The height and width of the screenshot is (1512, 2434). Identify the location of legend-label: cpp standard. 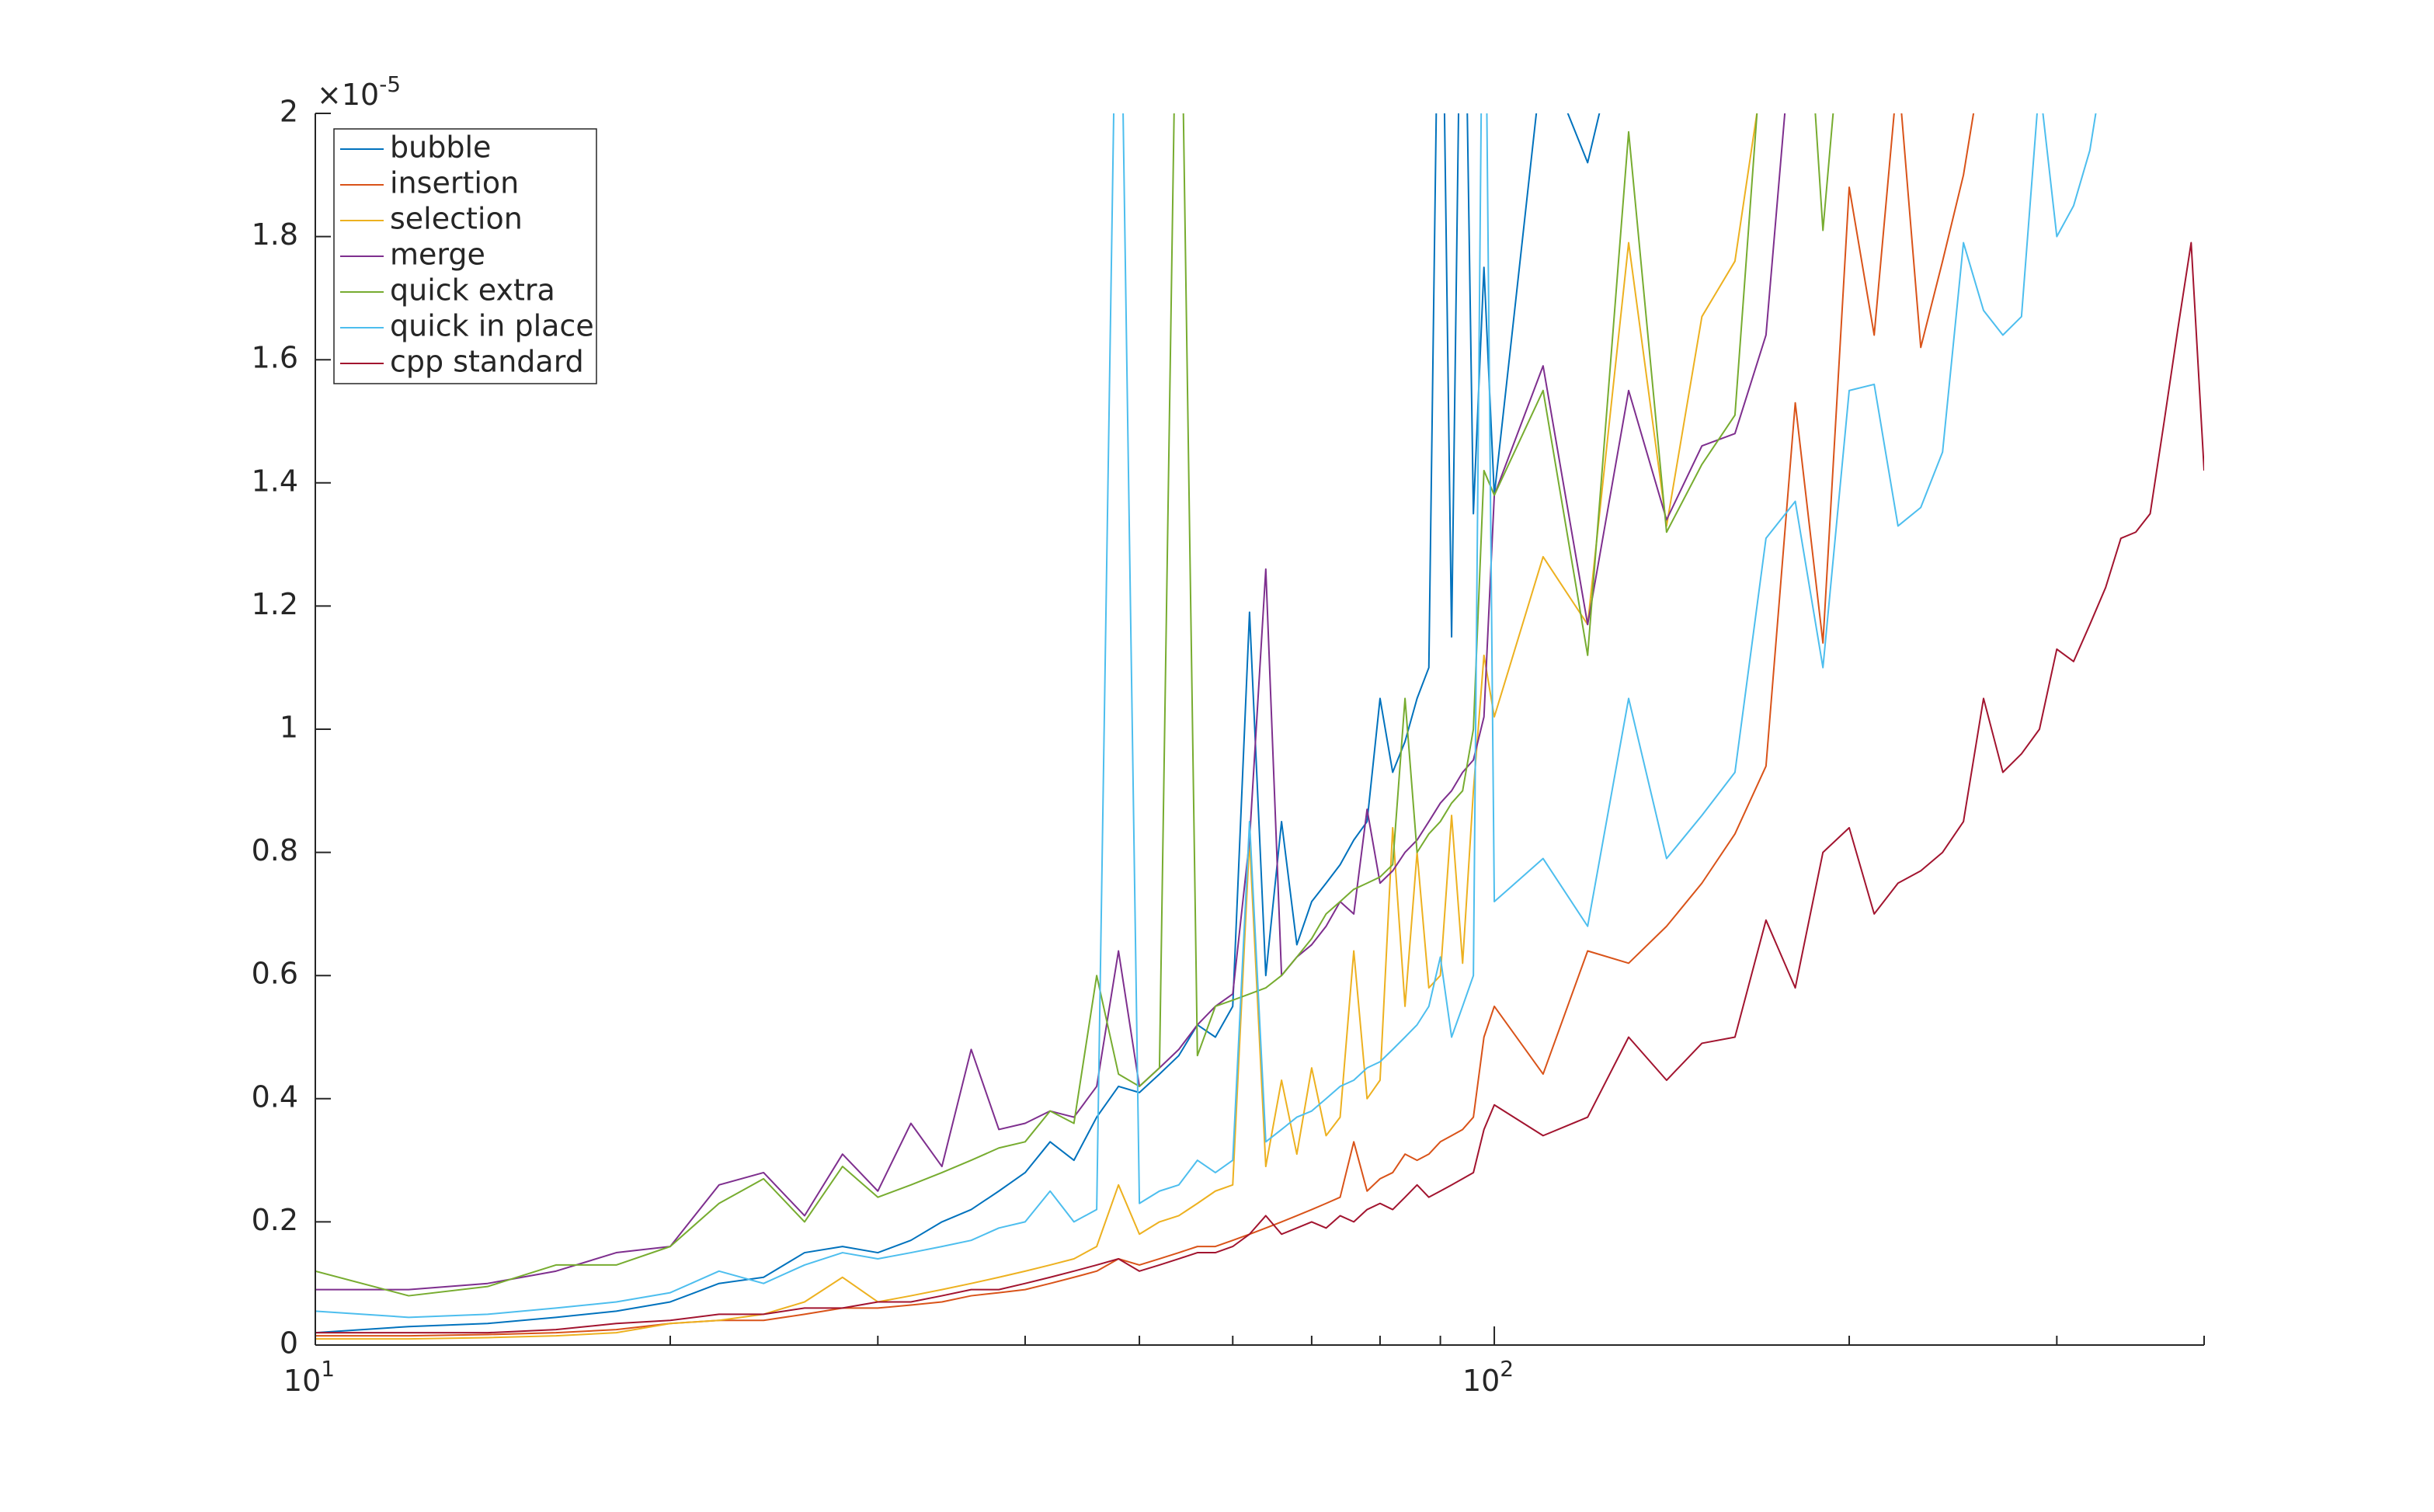
(487, 362).